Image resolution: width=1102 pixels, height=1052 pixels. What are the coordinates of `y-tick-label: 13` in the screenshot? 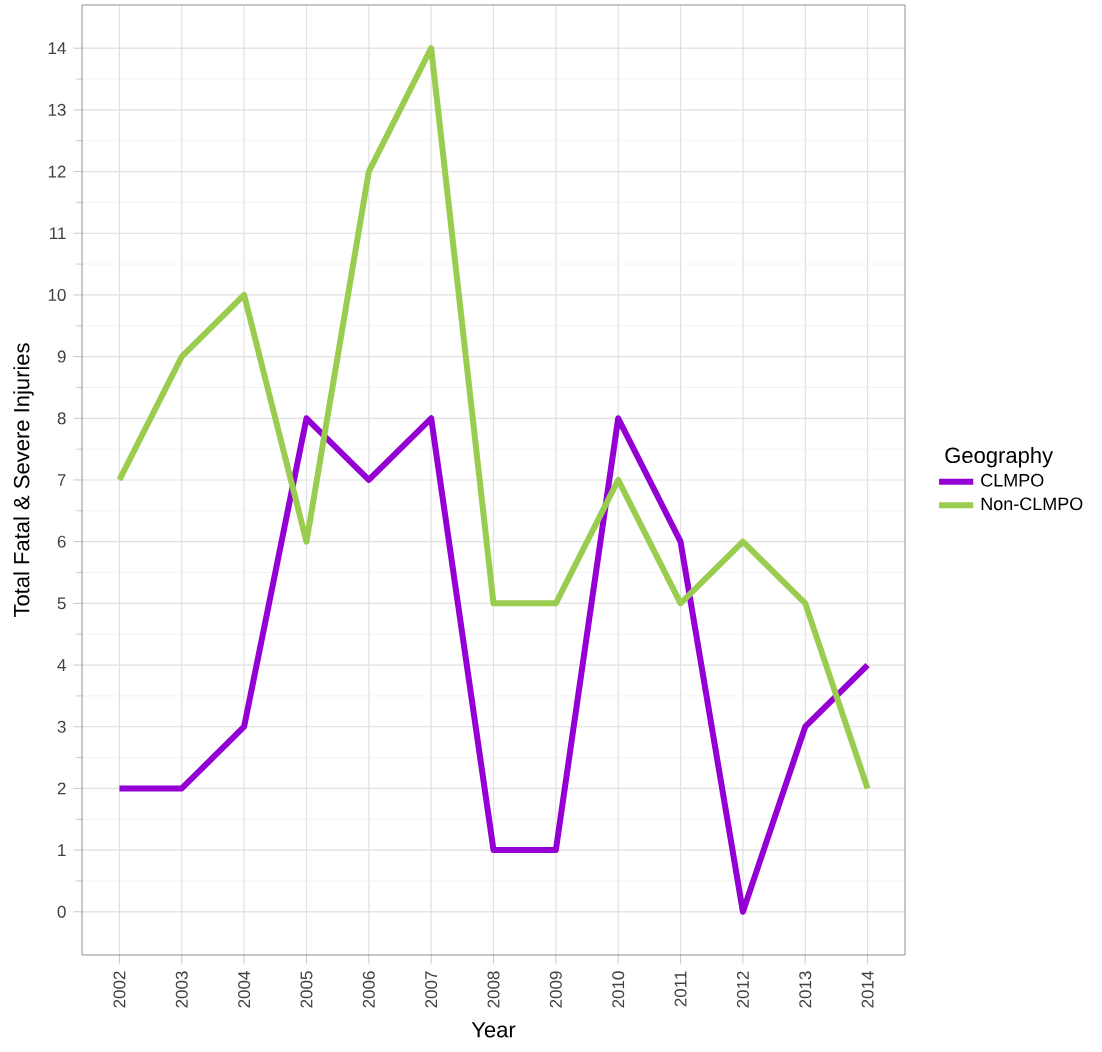 It's located at (57, 109).